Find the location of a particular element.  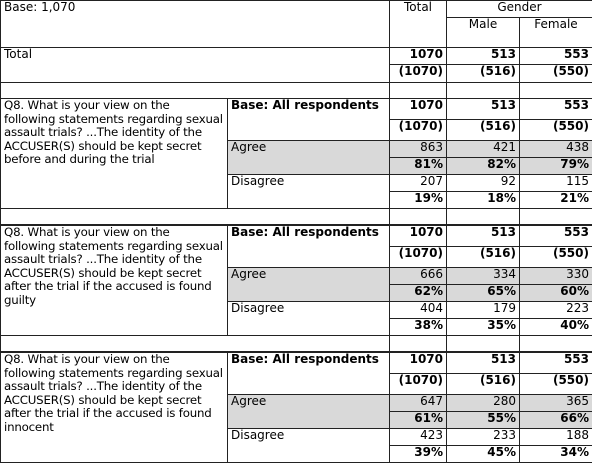

total-count: 553 is located at coordinates (555, 56).